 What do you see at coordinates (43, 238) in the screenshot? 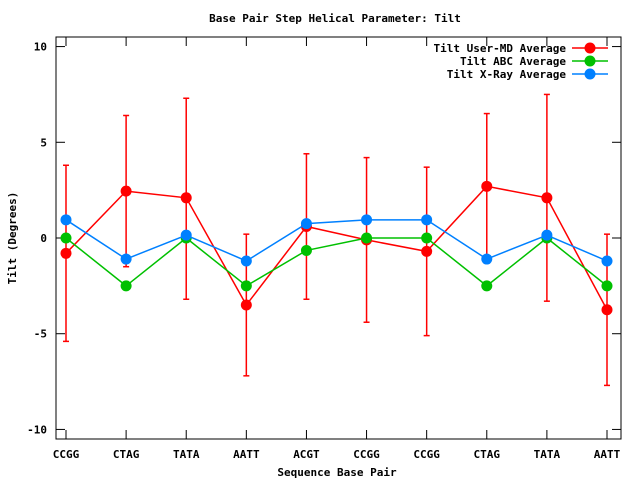
I see `y-tick-label: 0` at bounding box center [43, 238].